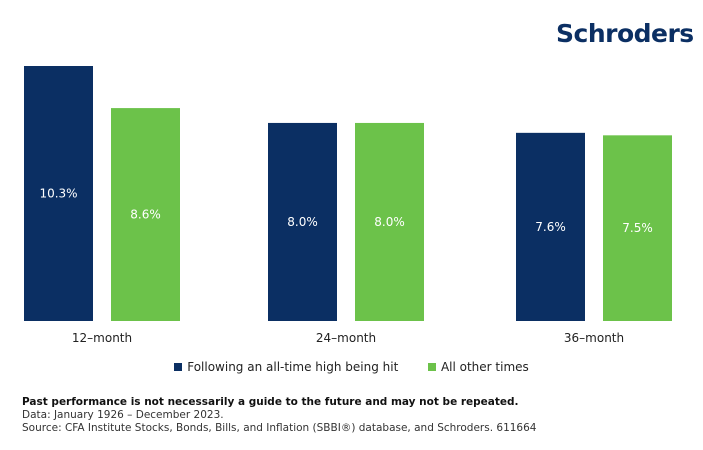 This screenshot has width=703, height=450. Describe the element at coordinates (431, 366) in the screenshot. I see `legend-swatch-other` at that location.